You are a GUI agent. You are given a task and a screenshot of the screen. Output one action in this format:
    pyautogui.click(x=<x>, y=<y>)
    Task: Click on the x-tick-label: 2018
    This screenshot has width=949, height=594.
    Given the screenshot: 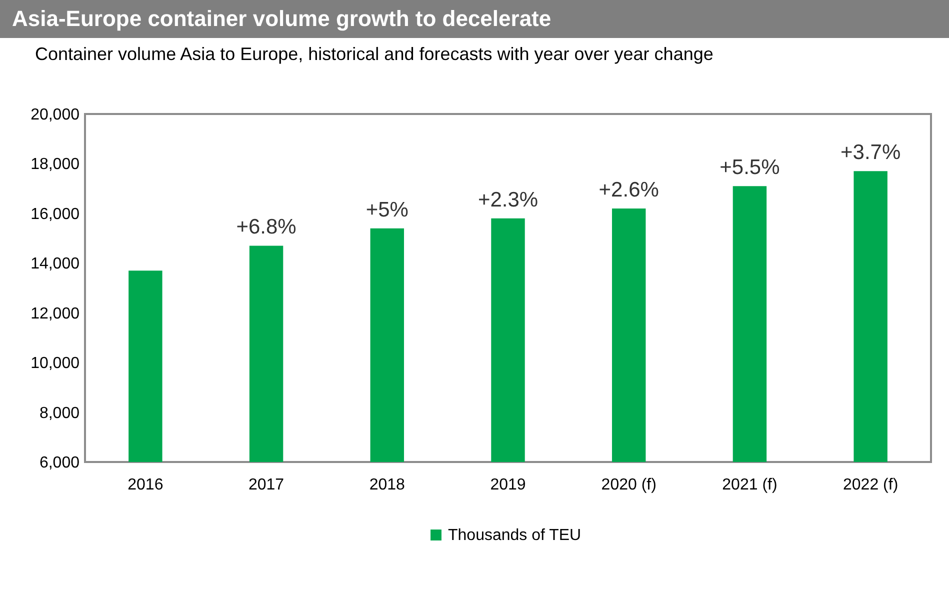 What is the action you would take?
    pyautogui.click(x=387, y=485)
    